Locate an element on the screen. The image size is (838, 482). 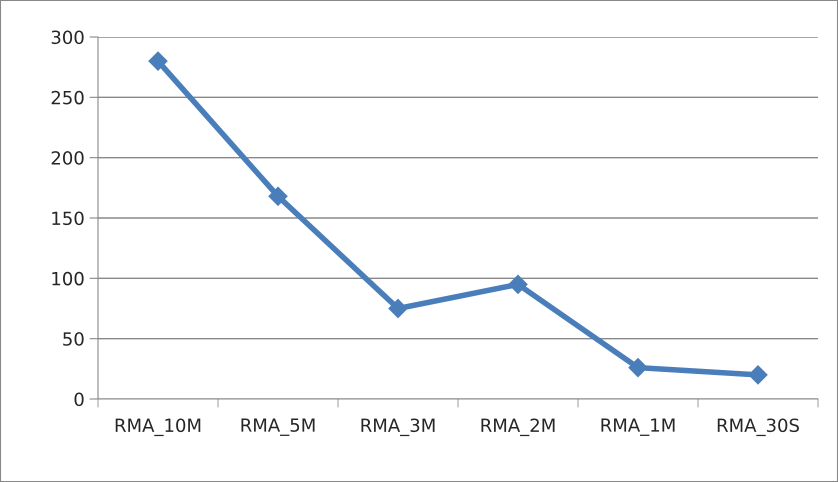
x-tick-label: RMA_1M is located at coordinates (638, 427).